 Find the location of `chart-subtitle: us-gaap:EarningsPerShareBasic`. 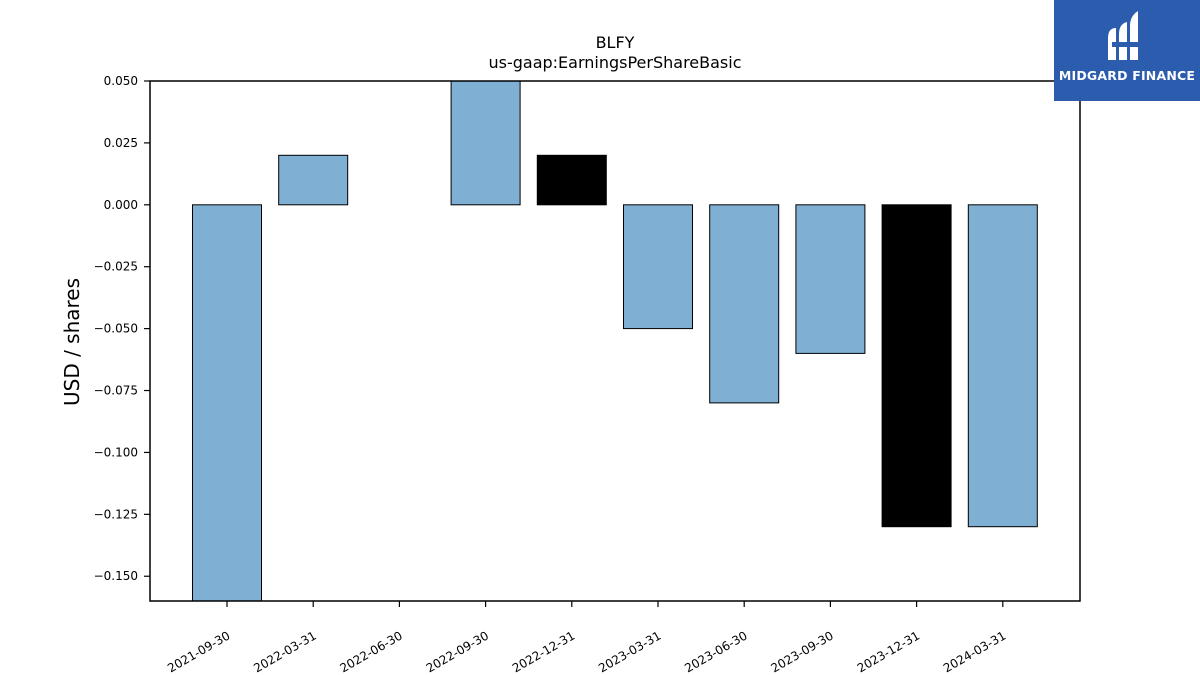

chart-subtitle: us-gaap:EarningsPerShareBasic is located at coordinates (614, 62).